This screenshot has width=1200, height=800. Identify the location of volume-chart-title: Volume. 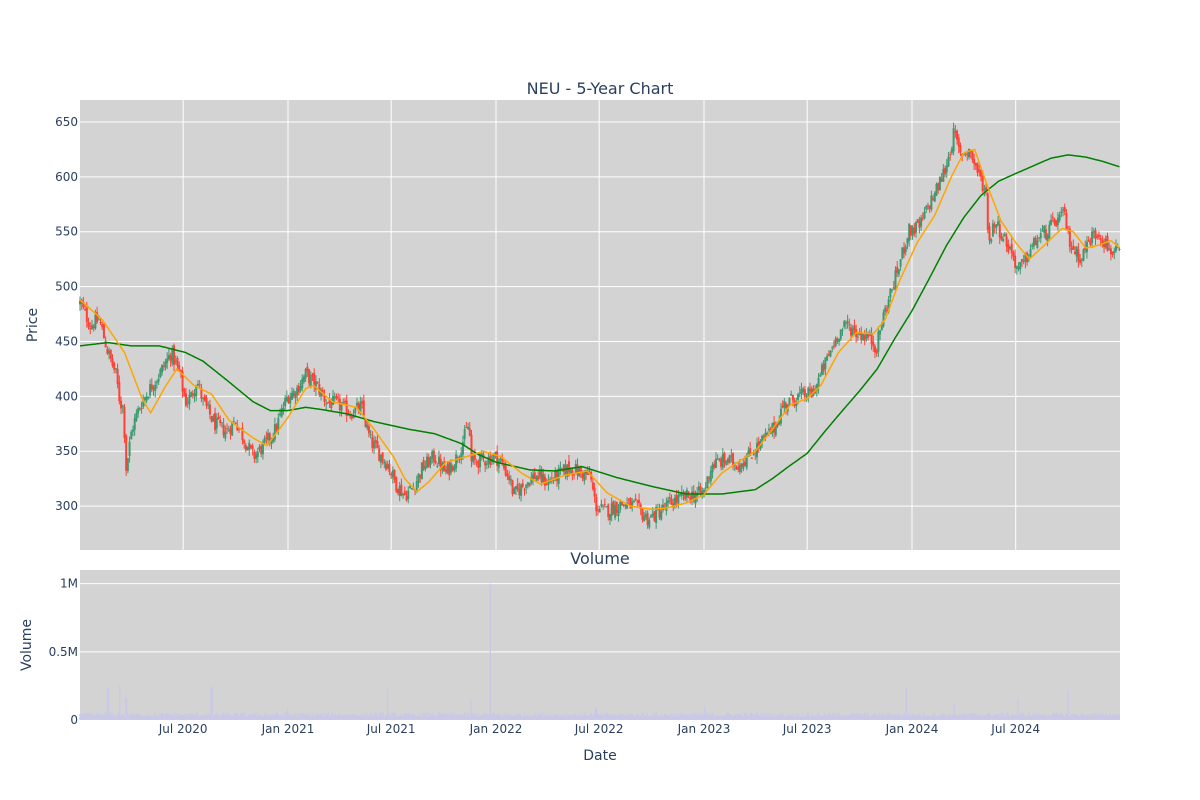
(600, 558).